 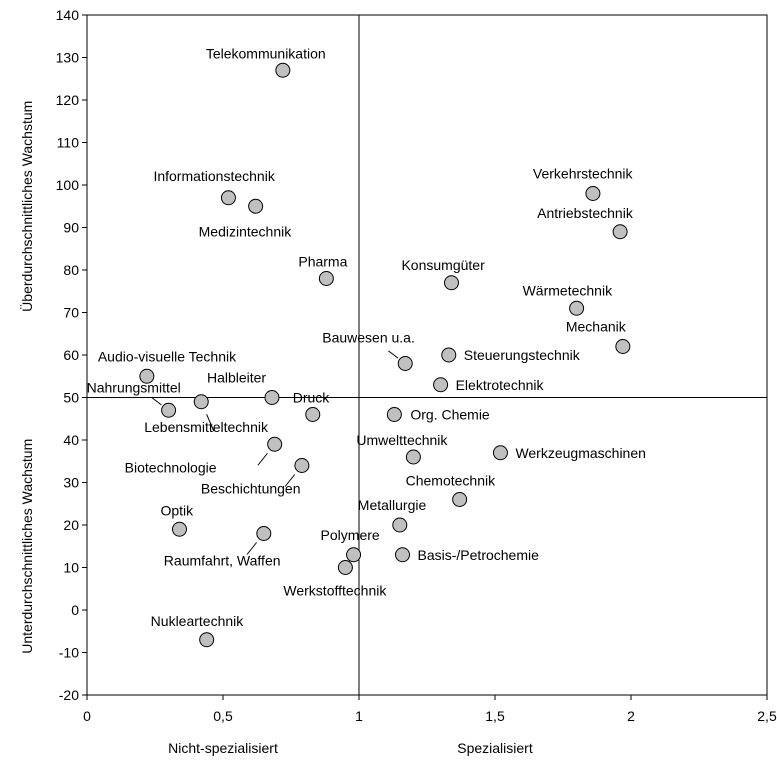 I want to click on point-medizintechnik, so click(x=256, y=206).